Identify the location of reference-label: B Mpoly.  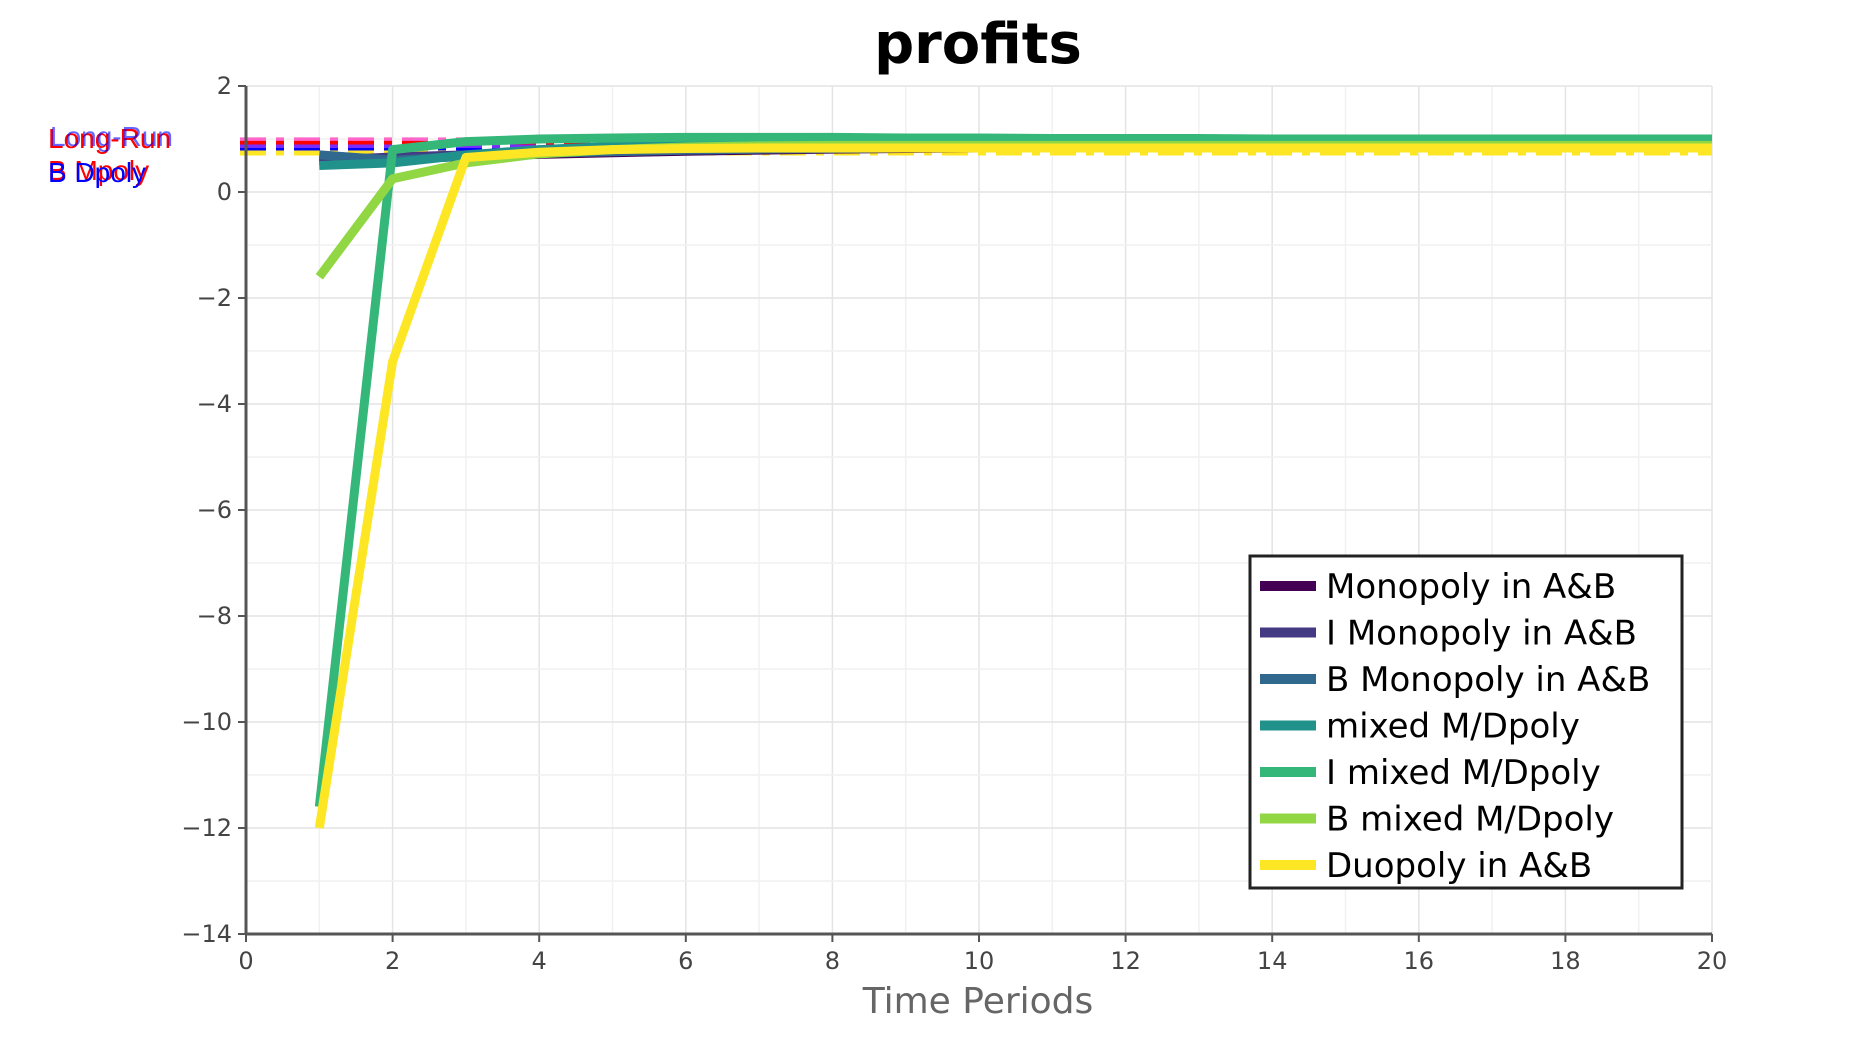
(98, 170).